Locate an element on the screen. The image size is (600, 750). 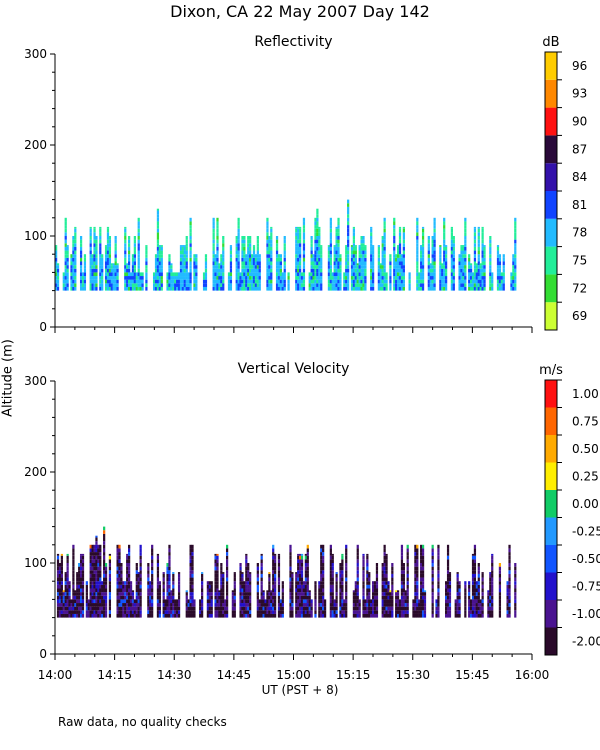
reflectivity-y-tick-label: 200 is located at coordinates (35, 145).